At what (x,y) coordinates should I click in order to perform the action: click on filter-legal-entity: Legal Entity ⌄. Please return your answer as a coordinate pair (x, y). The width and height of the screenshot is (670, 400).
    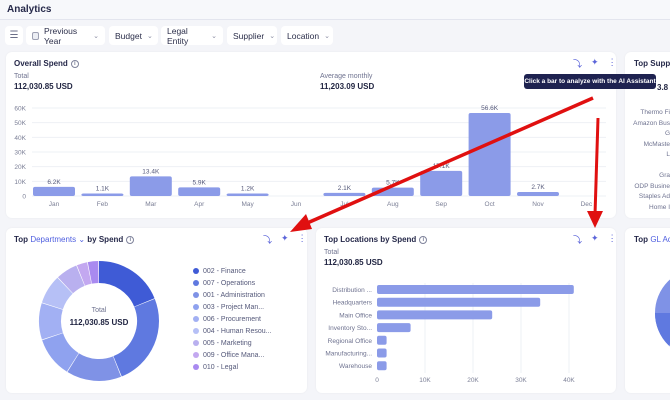
    Looking at the image, I should click on (192, 36).